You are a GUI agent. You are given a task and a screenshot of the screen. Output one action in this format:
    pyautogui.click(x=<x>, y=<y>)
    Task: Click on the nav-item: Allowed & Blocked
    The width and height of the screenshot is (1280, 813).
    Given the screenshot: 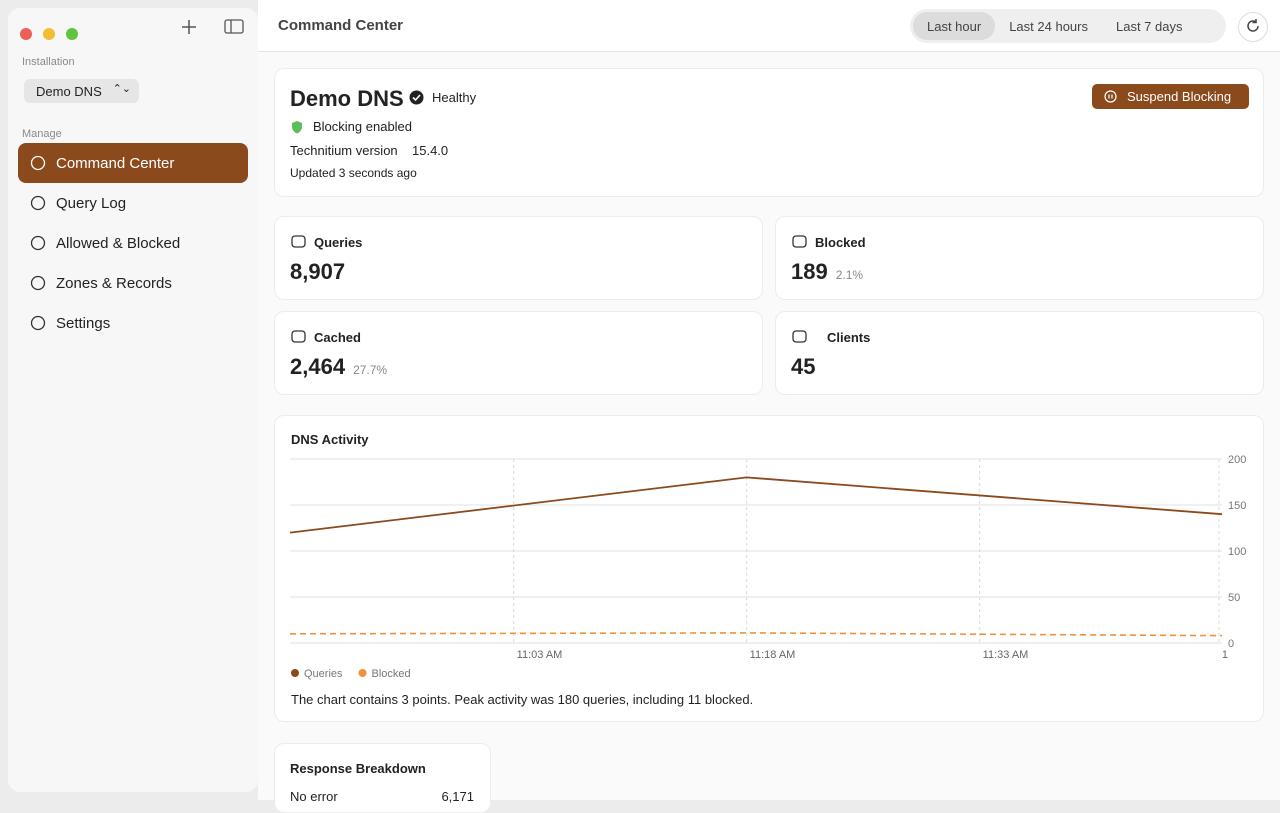 What is the action you would take?
    pyautogui.click(x=133, y=243)
    